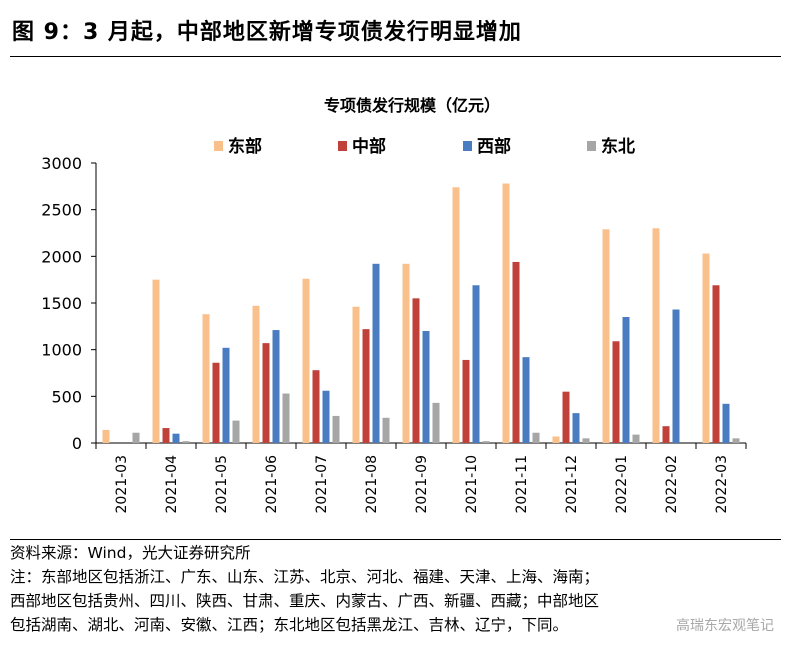 The image size is (791, 657). I want to click on legend-swatch-东北, so click(591, 146).